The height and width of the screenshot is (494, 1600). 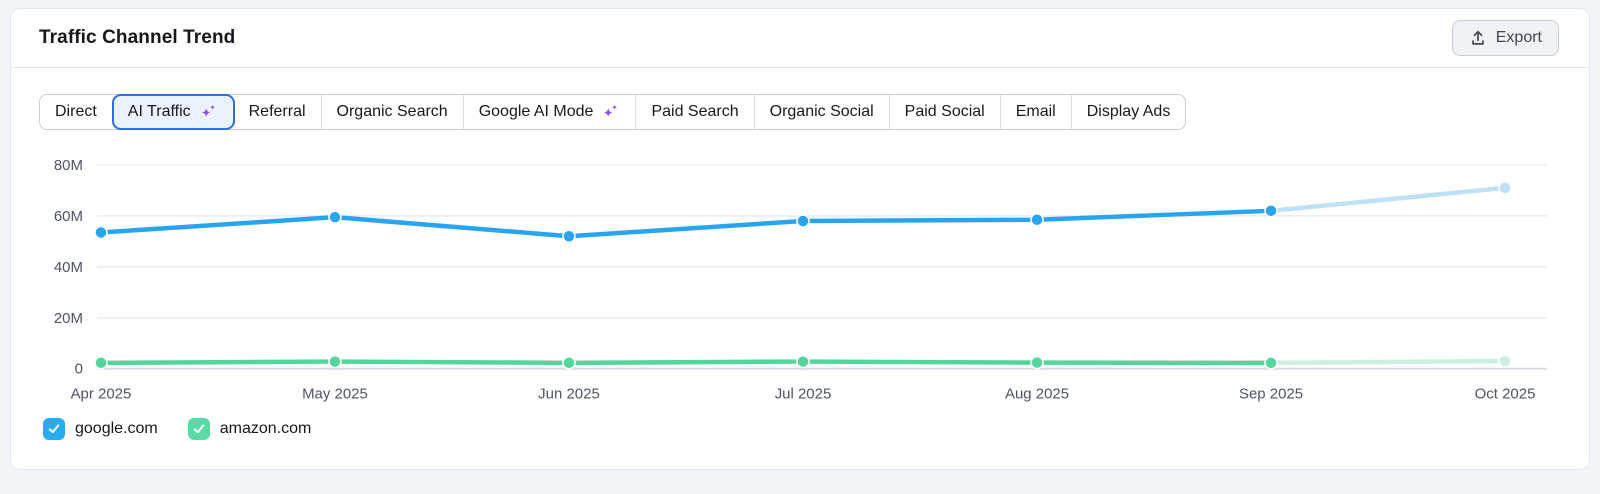 What do you see at coordinates (116, 428) in the screenshot?
I see `legend-label-google: google.com` at bounding box center [116, 428].